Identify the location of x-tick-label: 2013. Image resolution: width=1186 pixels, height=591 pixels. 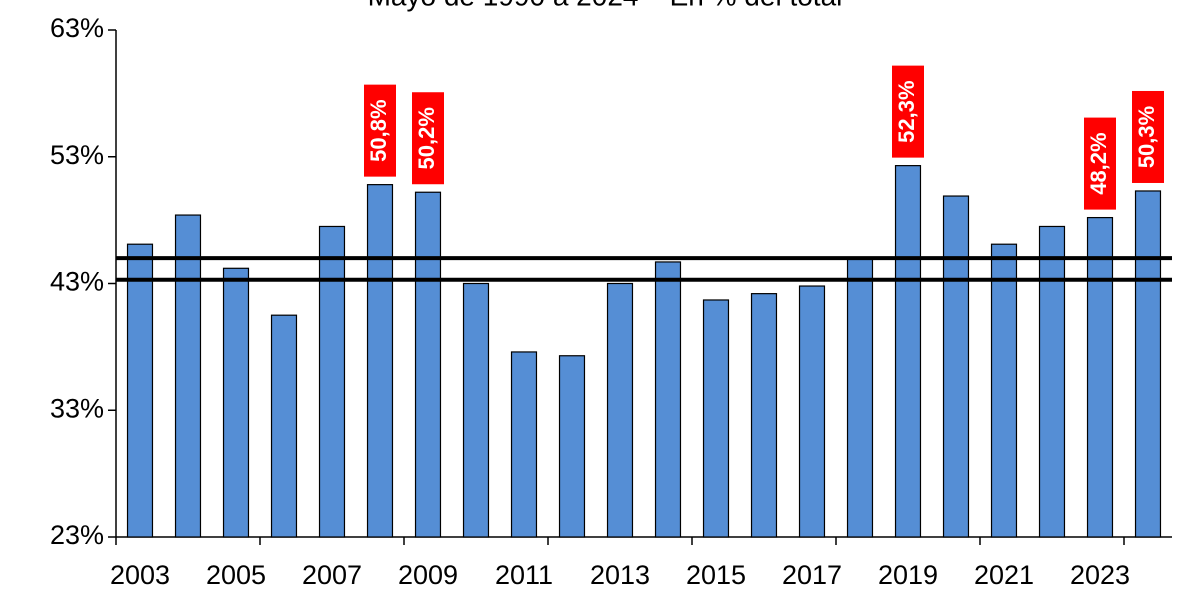
(620, 575).